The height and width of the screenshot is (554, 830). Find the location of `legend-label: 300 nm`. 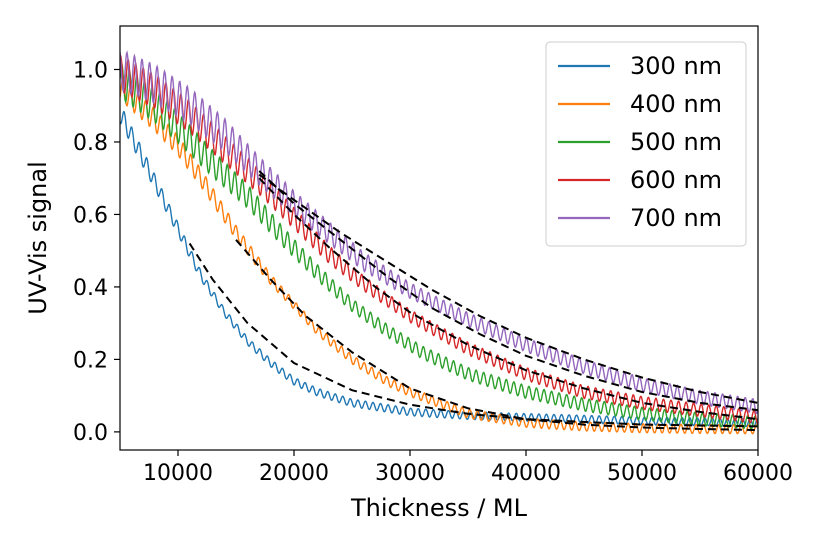

legend-label: 300 nm is located at coordinates (676, 66).